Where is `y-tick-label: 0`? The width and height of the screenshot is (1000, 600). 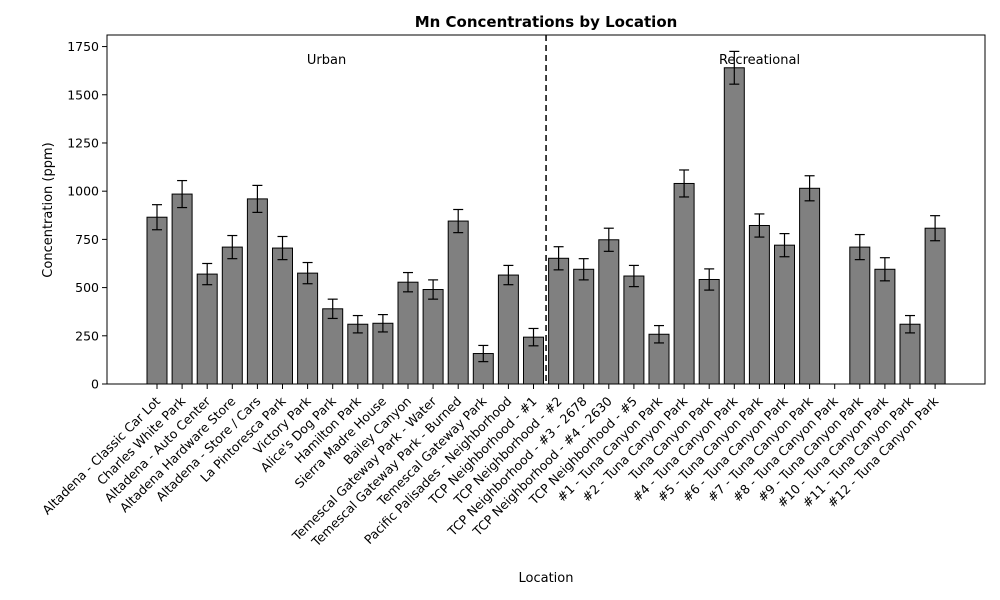
y-tick-label: 0 is located at coordinates (95, 384).